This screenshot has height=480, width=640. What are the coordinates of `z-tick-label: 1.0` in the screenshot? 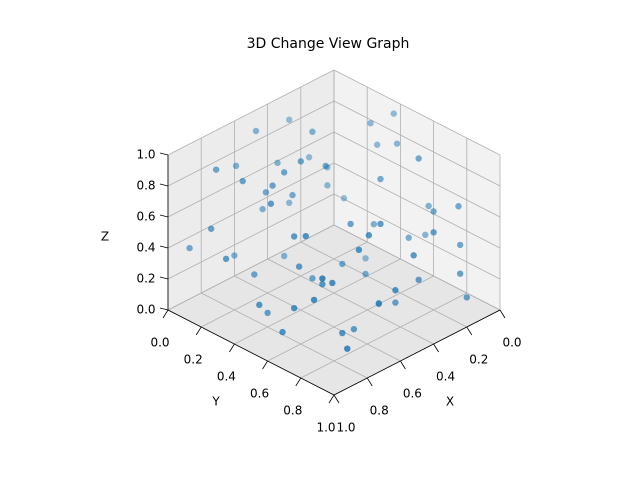 It's located at (145, 155).